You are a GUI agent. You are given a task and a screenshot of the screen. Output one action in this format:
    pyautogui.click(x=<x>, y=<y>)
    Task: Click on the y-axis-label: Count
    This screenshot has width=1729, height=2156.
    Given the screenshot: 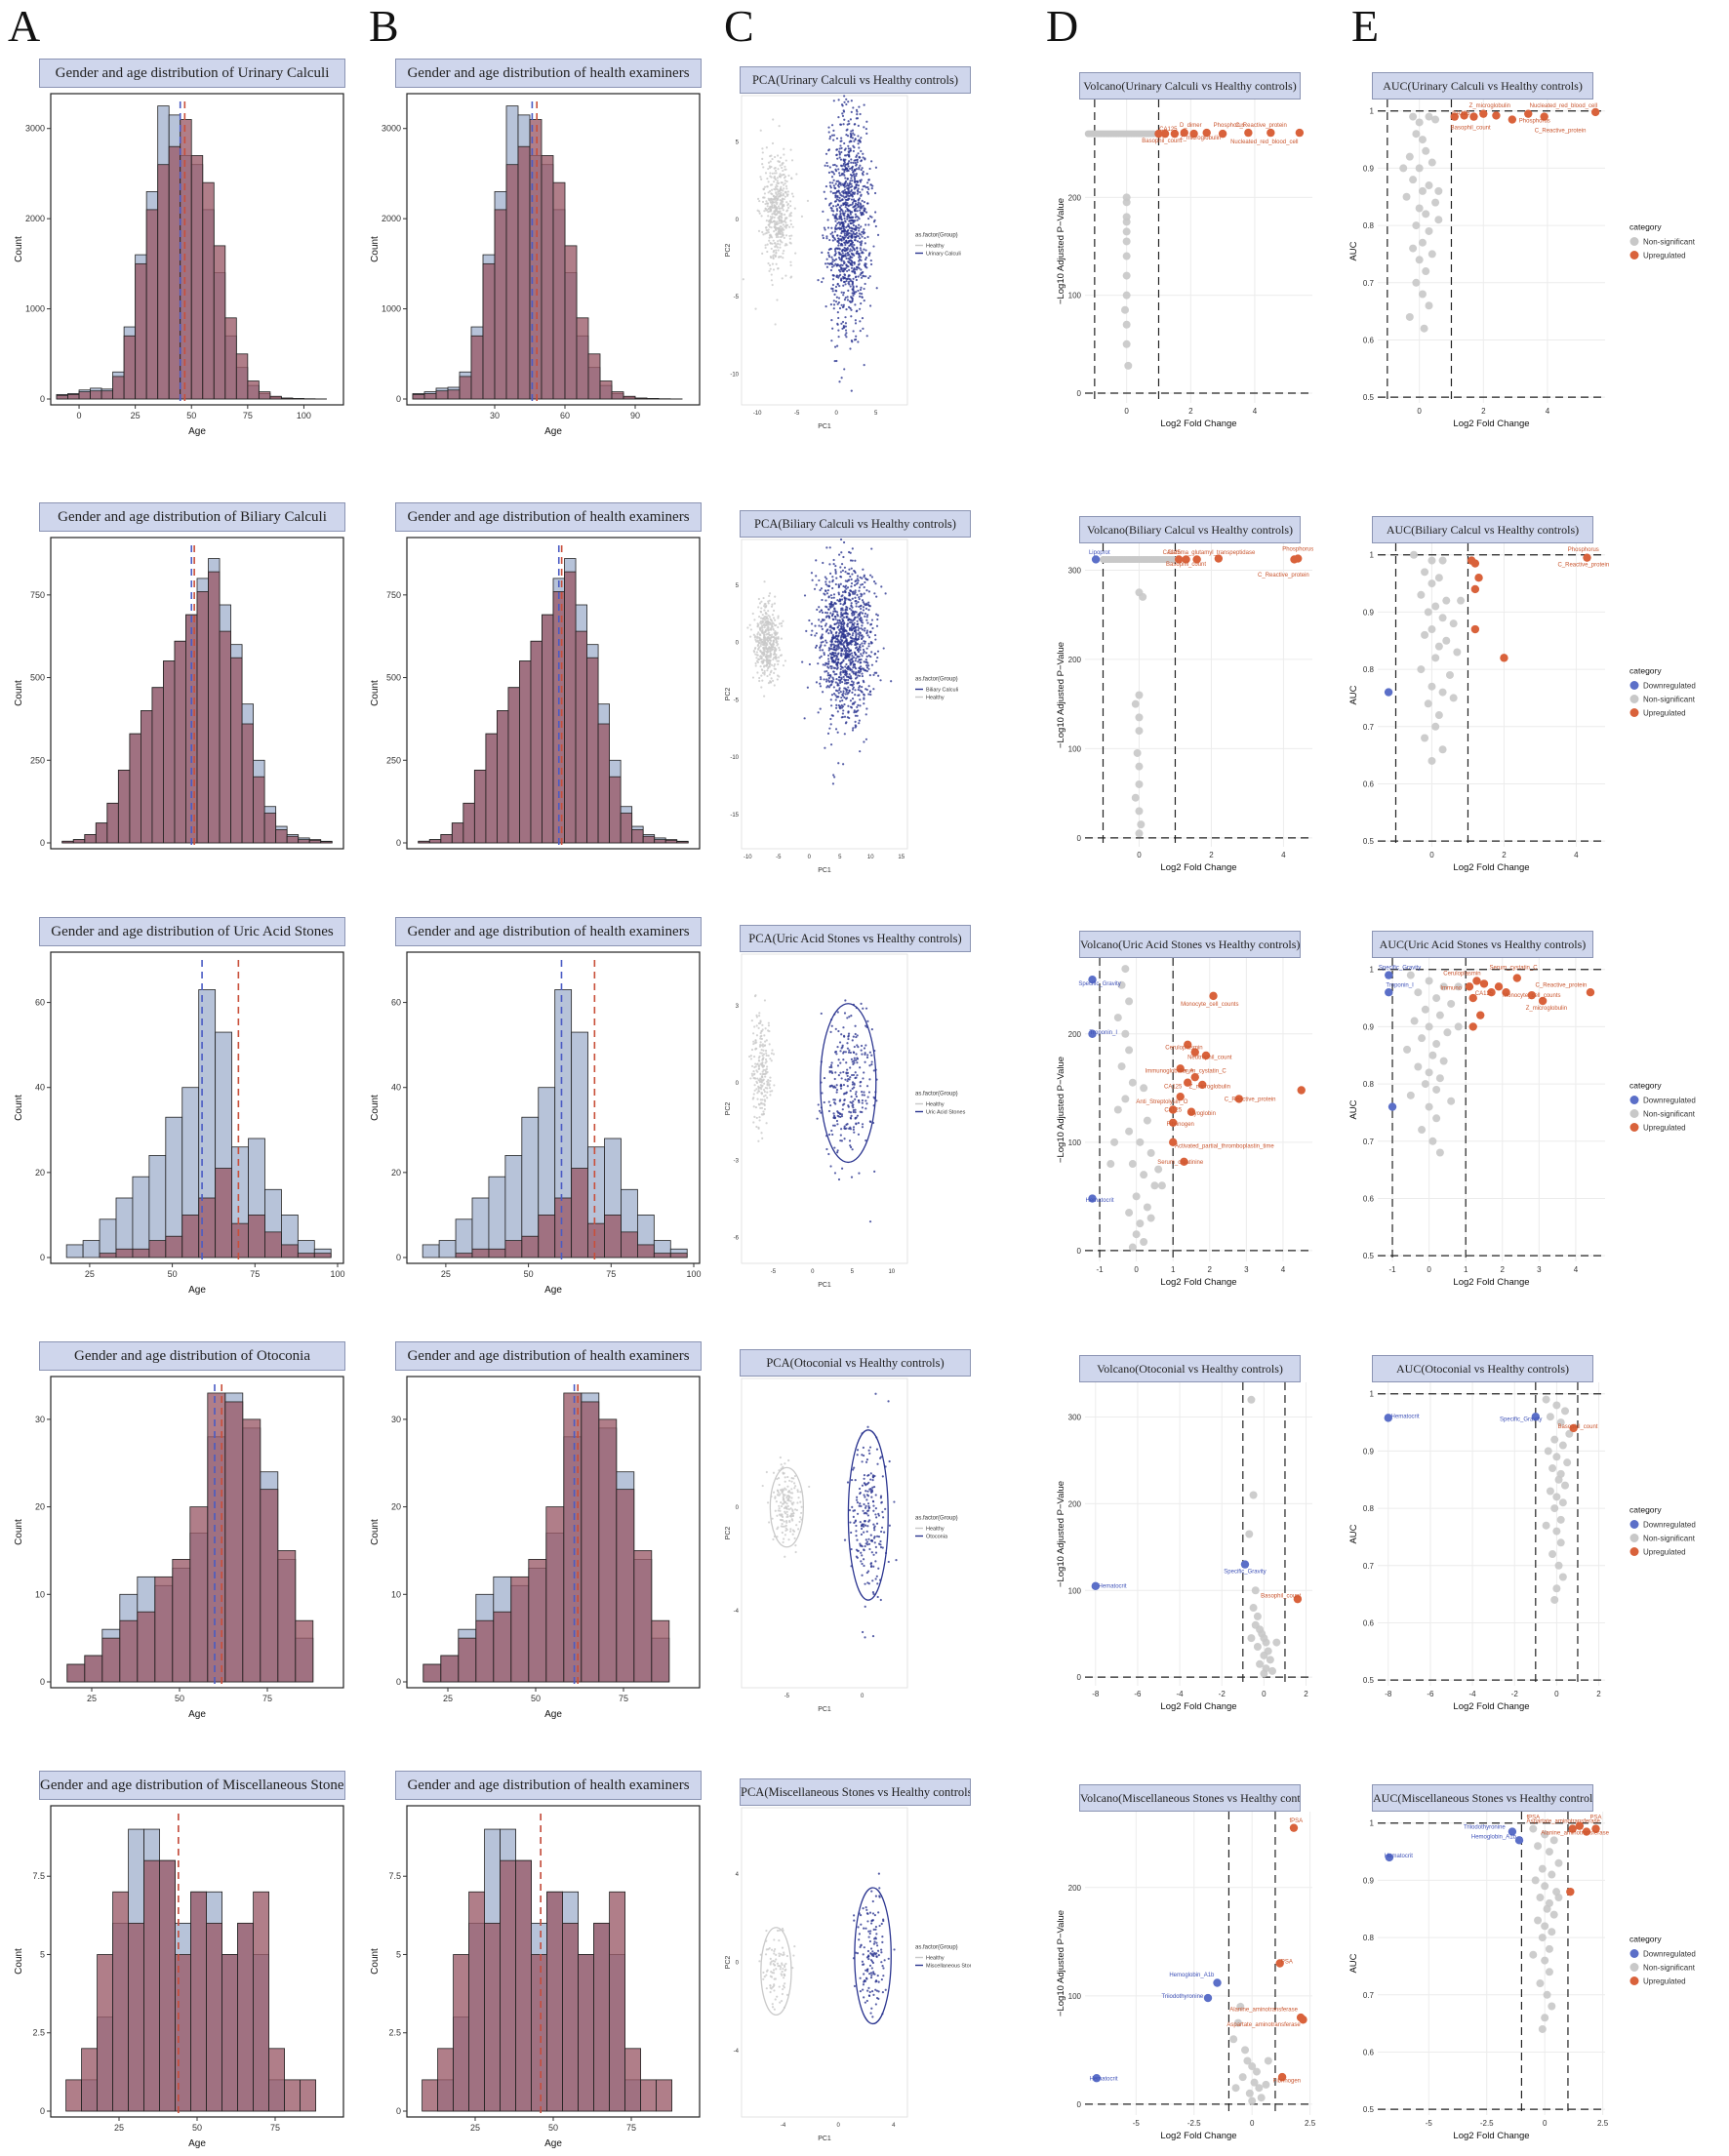 What is the action you would take?
    pyautogui.click(x=19, y=1532)
    